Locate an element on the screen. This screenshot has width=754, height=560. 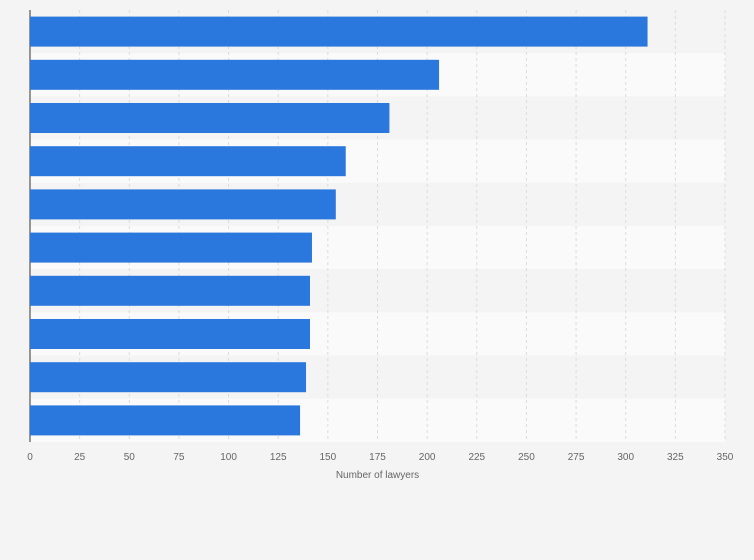
x-tick-label: 200 is located at coordinates (427, 457).